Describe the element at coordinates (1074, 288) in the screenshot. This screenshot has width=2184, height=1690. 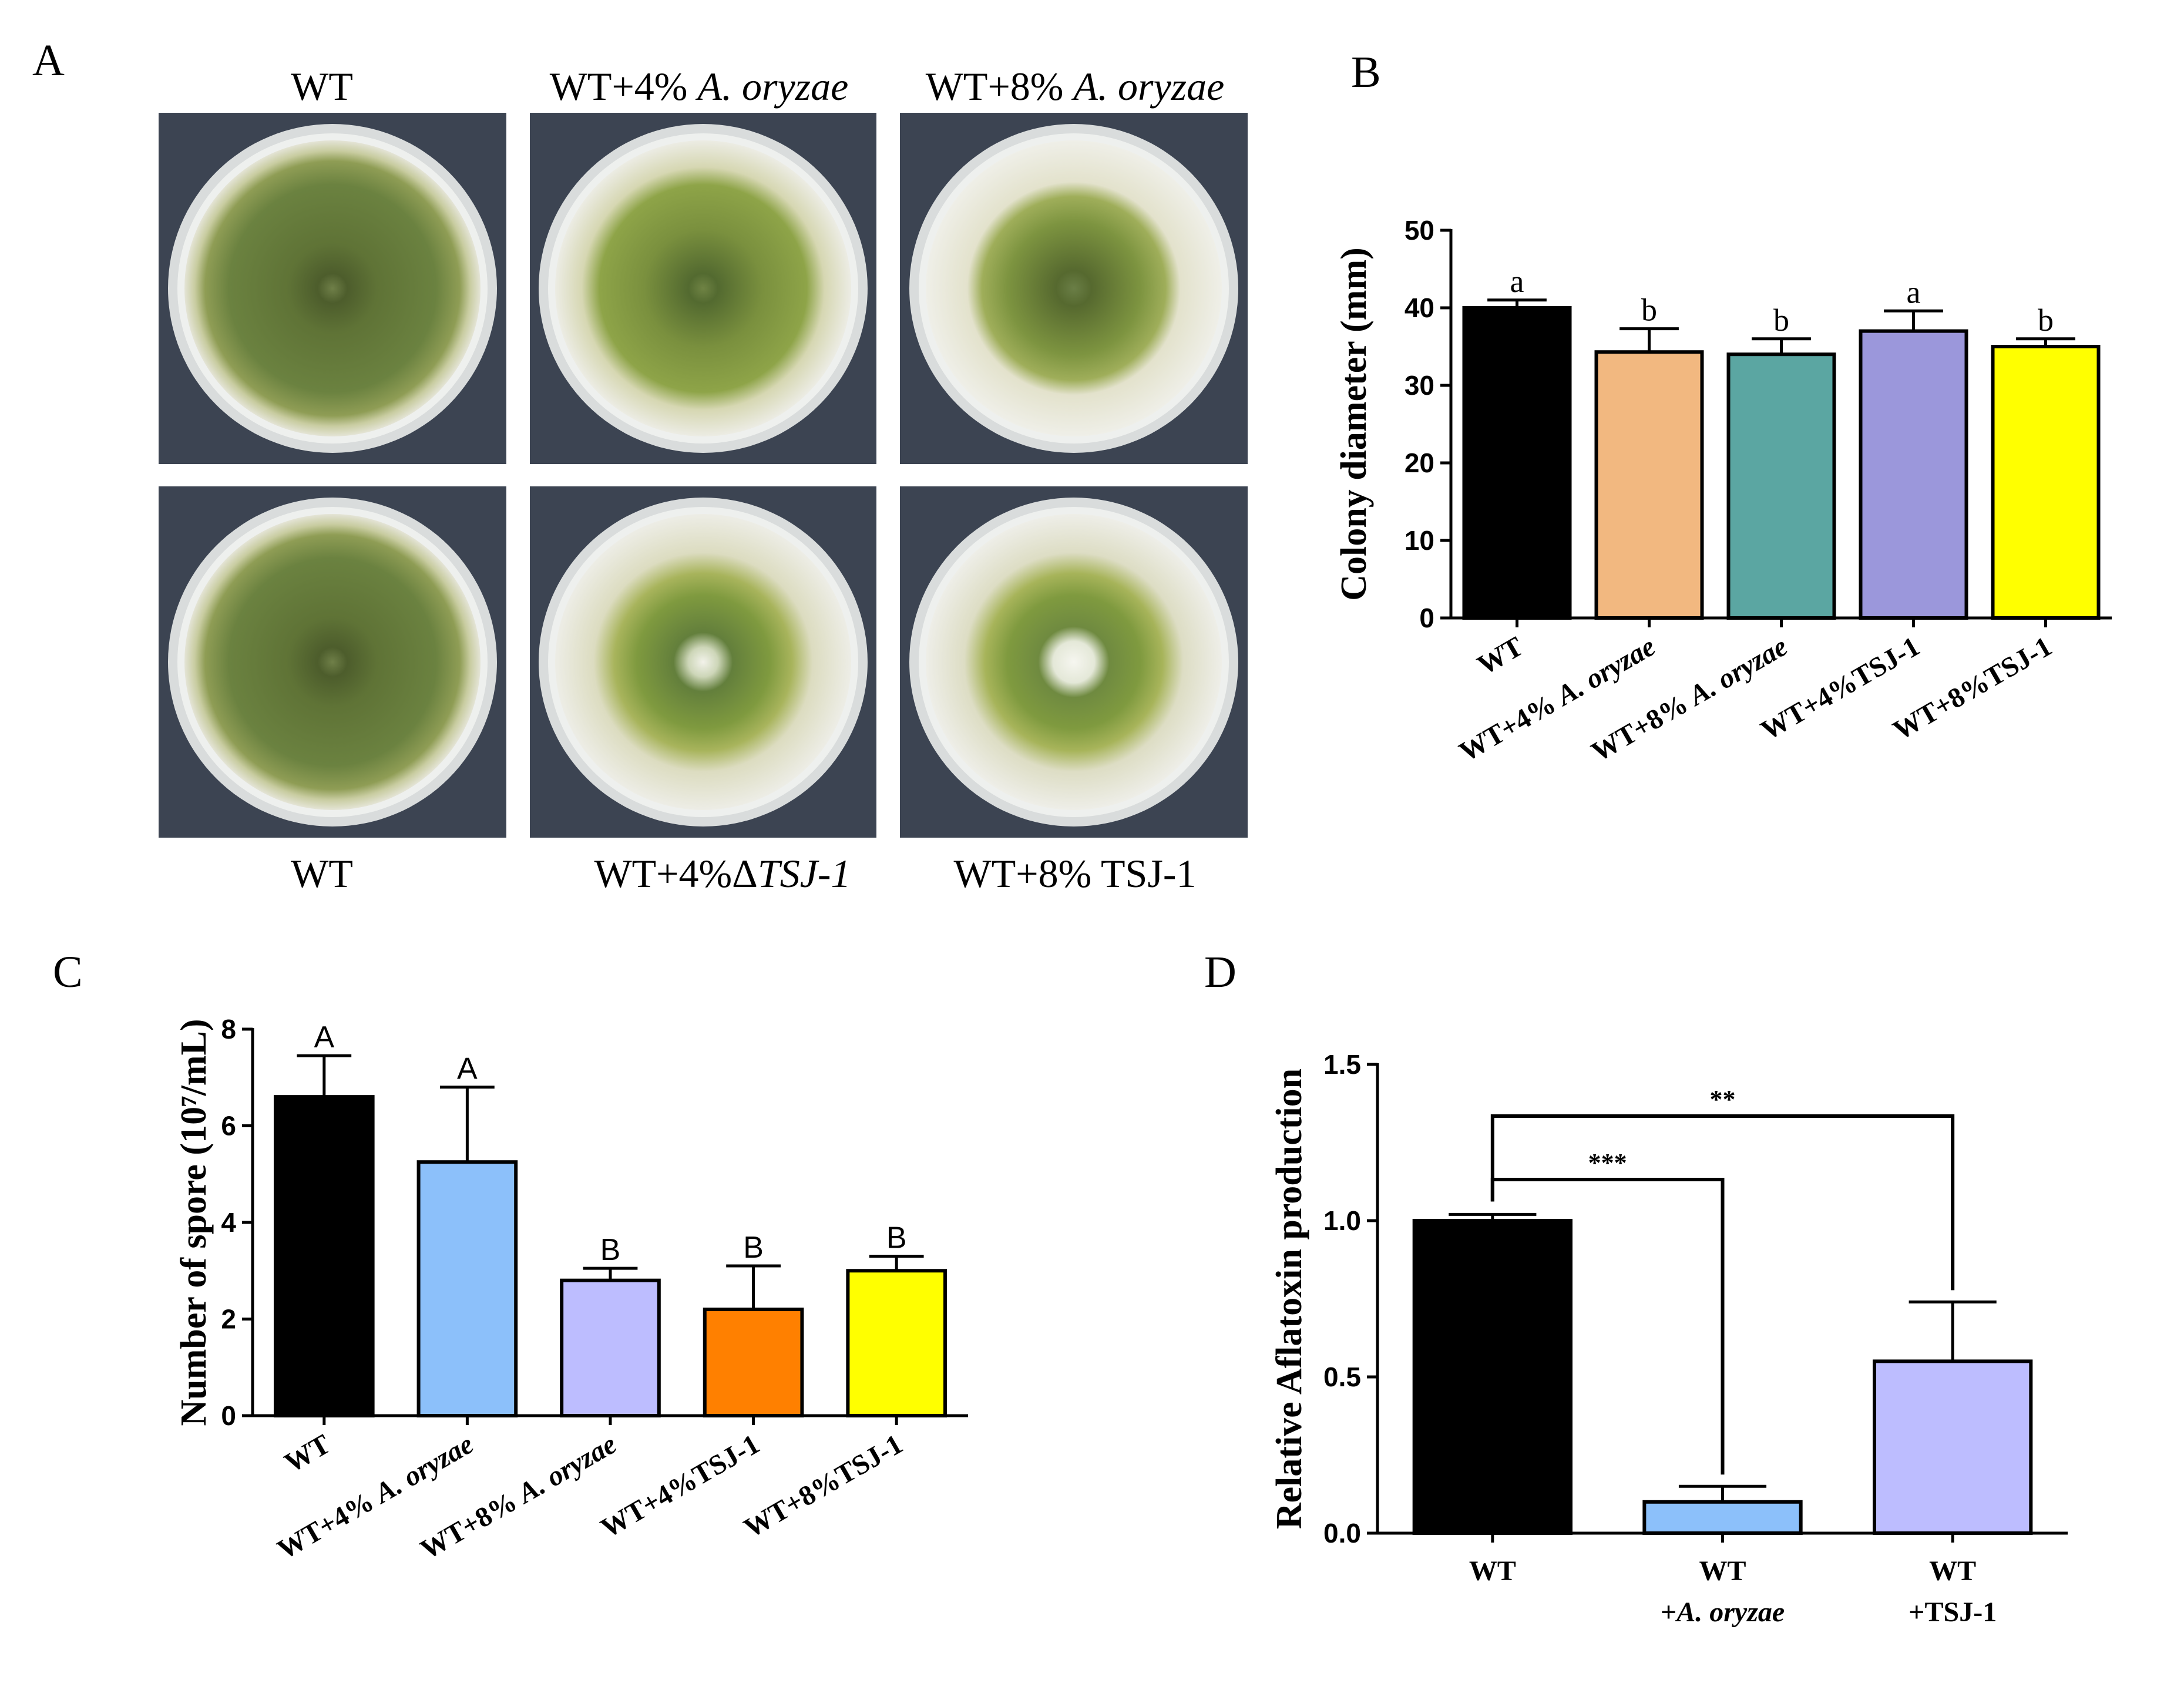
I see `petri-dish-photo-8pct-oryzae` at that location.